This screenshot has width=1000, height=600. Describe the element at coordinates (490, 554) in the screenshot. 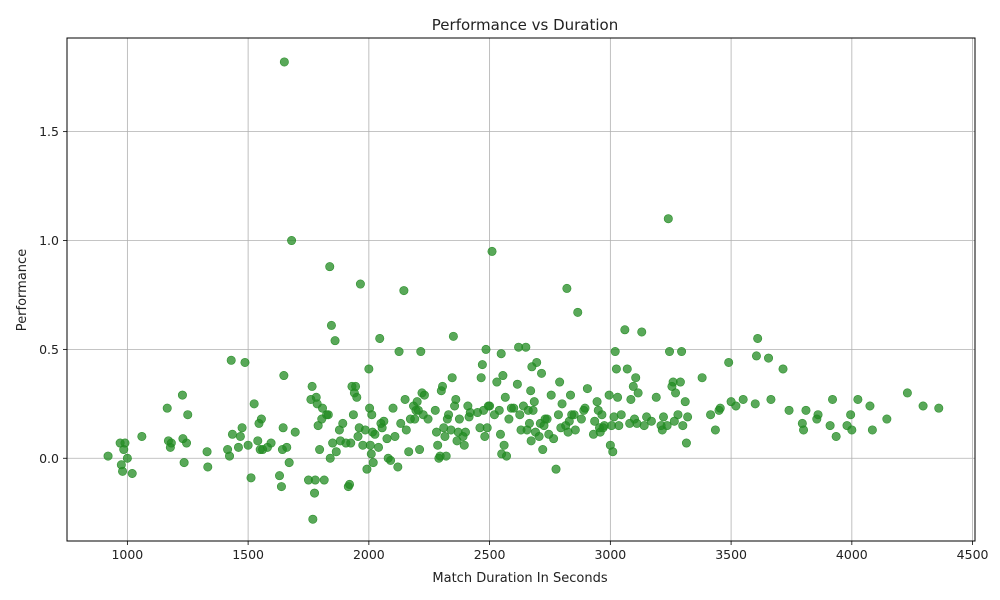

I see `x-tick-label: 2500` at that location.